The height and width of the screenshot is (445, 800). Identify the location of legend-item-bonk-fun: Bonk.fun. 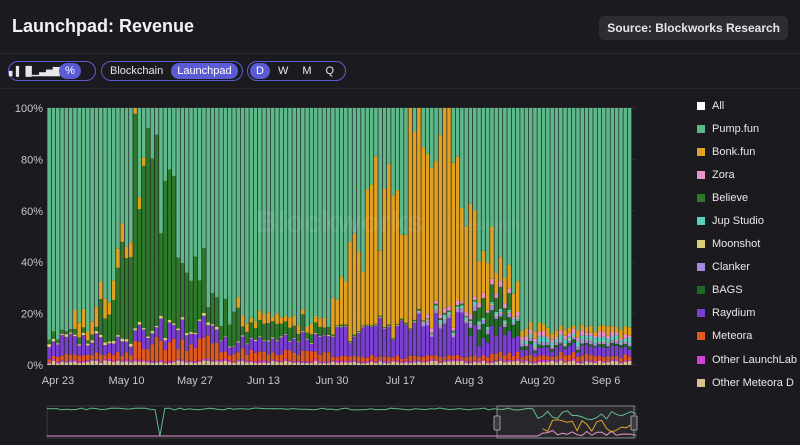
(747, 151).